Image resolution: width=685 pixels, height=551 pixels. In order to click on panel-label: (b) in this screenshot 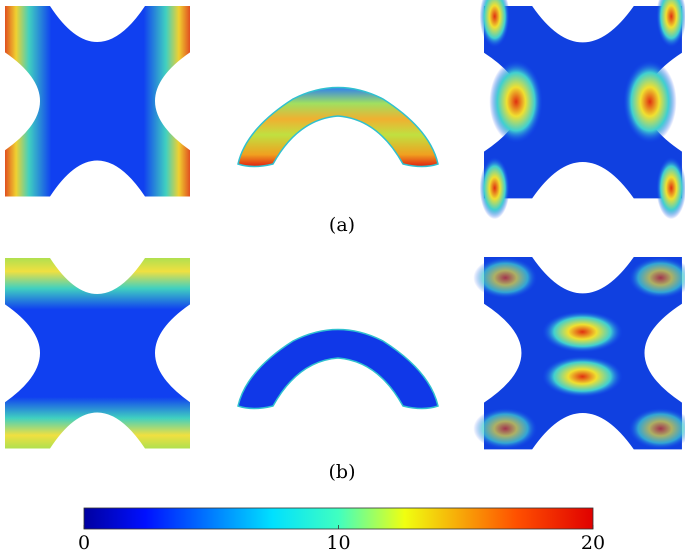, I will do `click(342, 472)`.